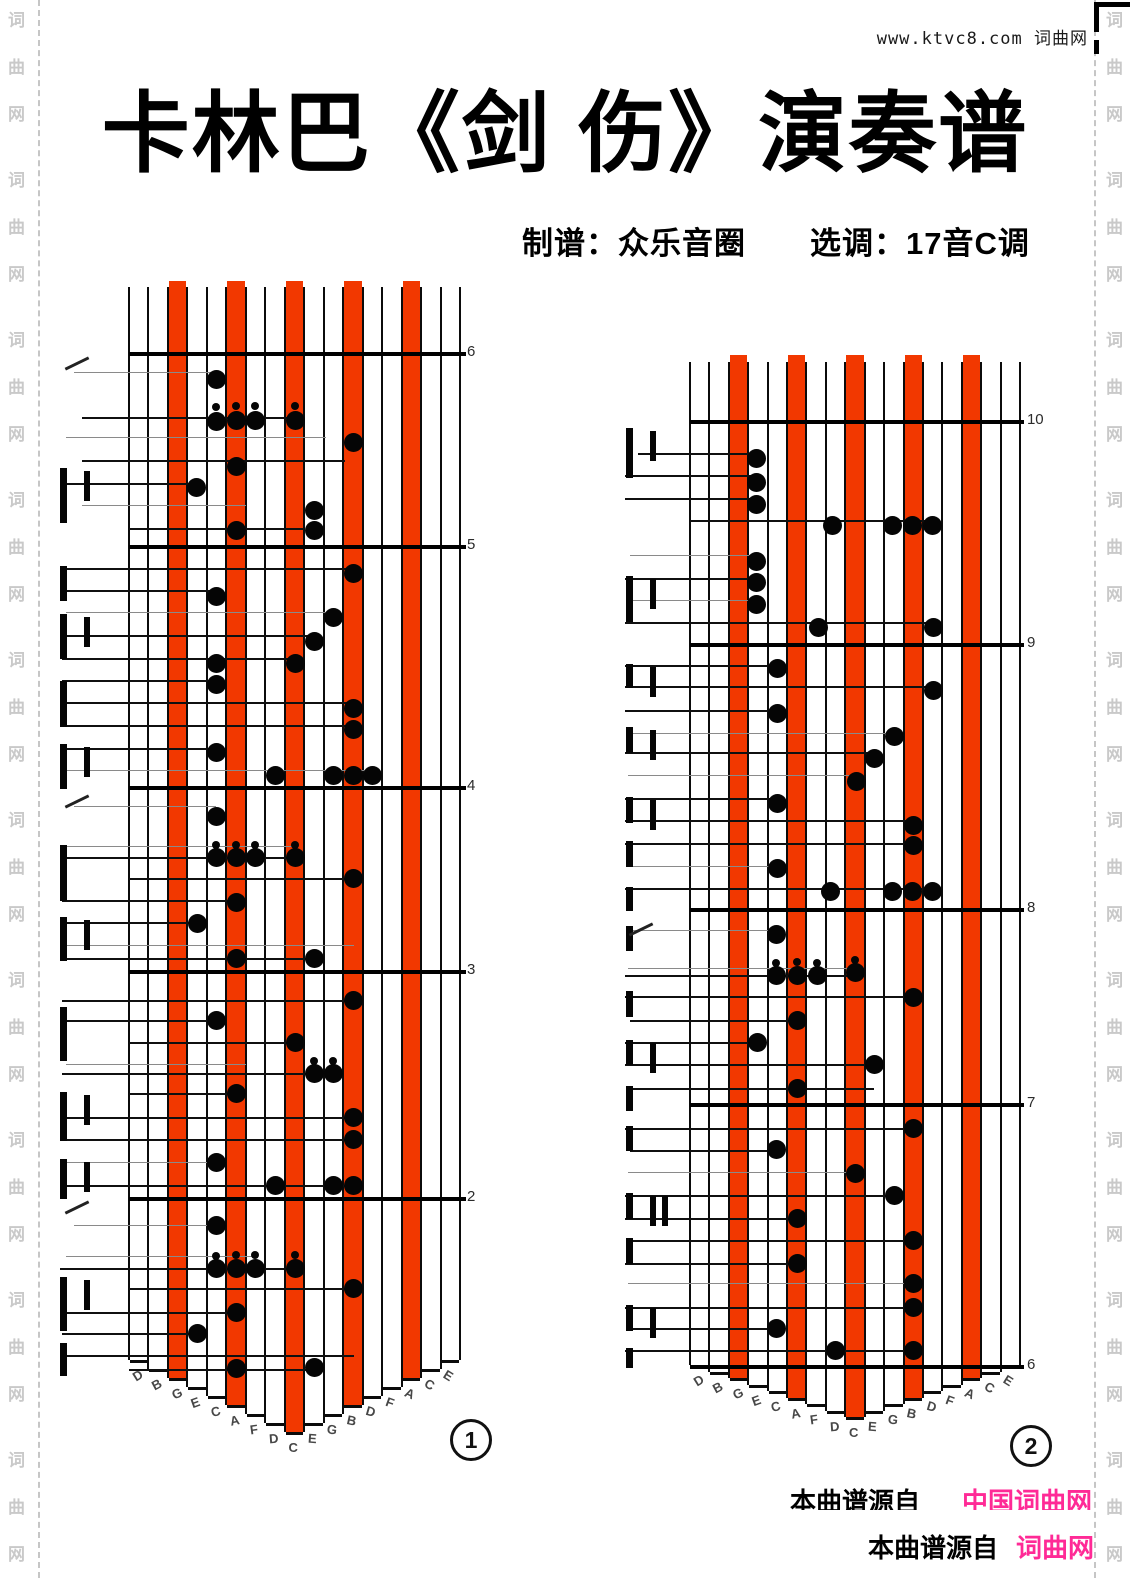 This screenshot has height=1578, width=1130. I want to click on measure-number: 6, so click(1031, 1364).